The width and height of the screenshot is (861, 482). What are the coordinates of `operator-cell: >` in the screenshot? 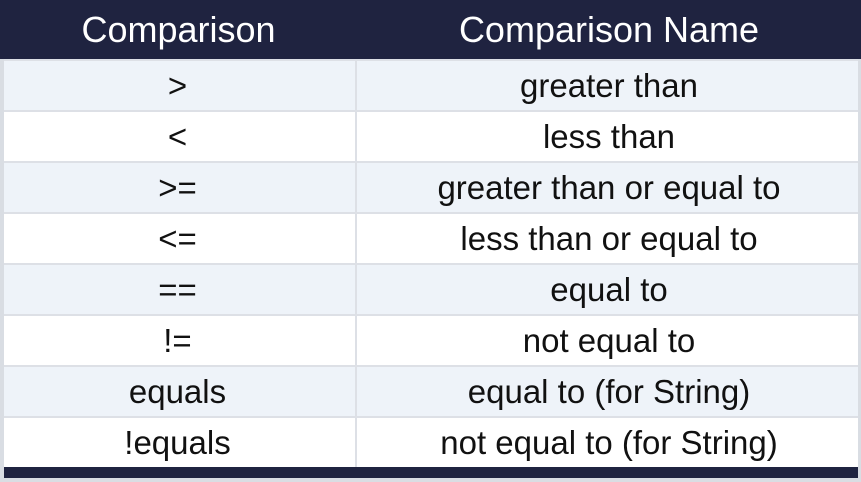 It's located at (178, 85).